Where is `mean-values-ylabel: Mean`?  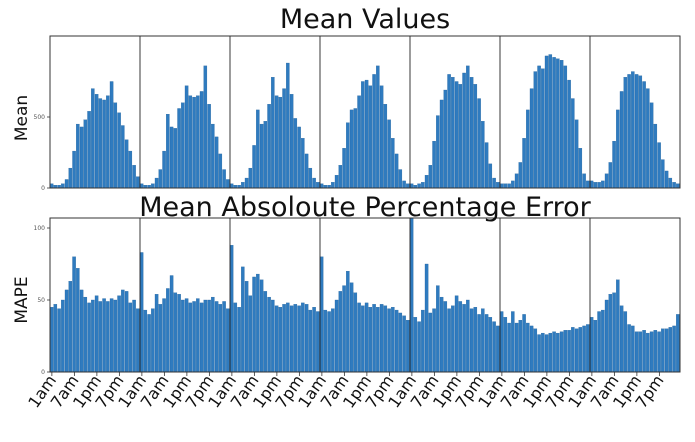
mean-values-ylabel: Mean is located at coordinates (22, 118).